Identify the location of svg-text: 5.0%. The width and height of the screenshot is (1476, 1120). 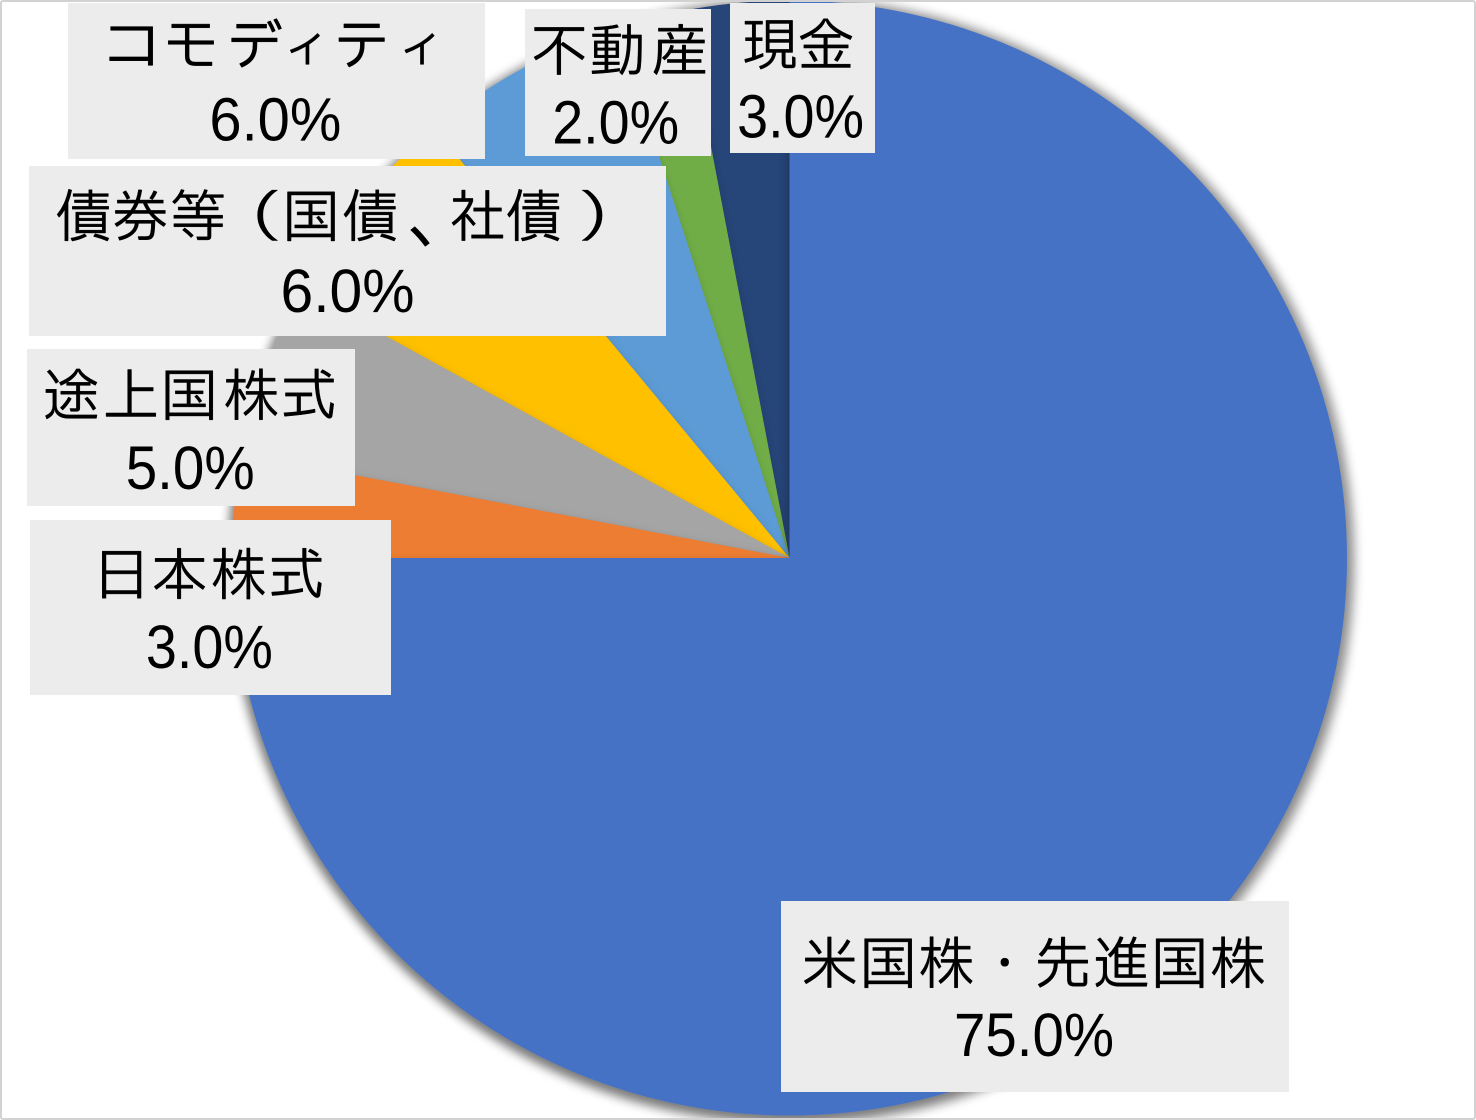
(190, 468).